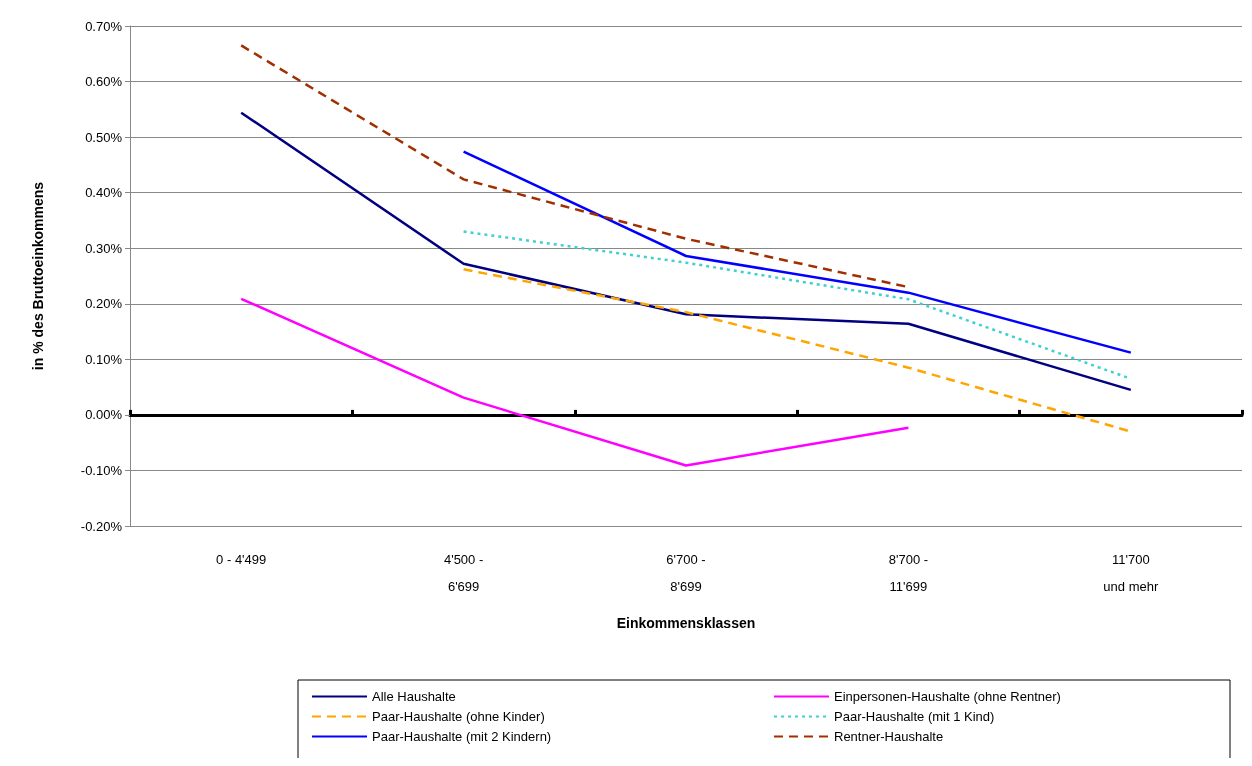 The height and width of the screenshot is (766, 1252). I want to click on y-tick-label: 0.30%, so click(104, 248).